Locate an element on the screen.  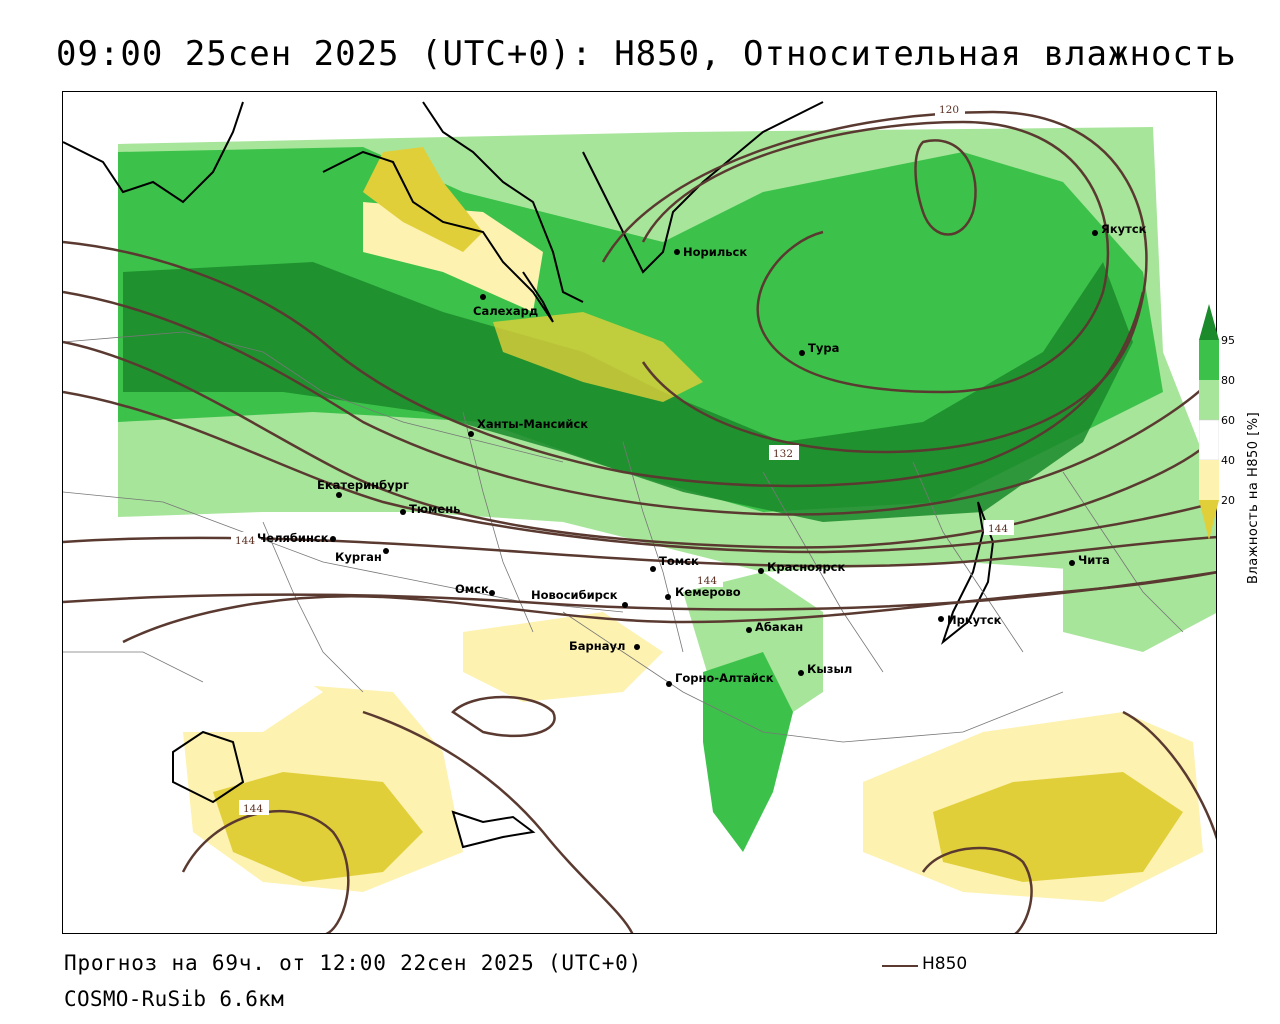
city-tyumen: Тюмень is located at coordinates (434, 509).